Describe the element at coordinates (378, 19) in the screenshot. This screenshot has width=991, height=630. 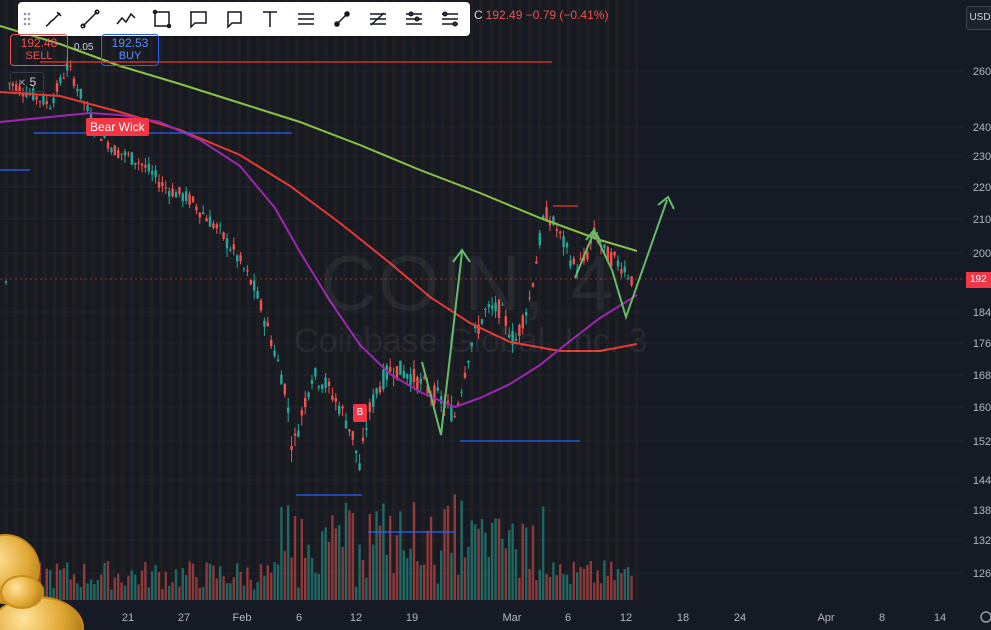
I see `fib-icon` at that location.